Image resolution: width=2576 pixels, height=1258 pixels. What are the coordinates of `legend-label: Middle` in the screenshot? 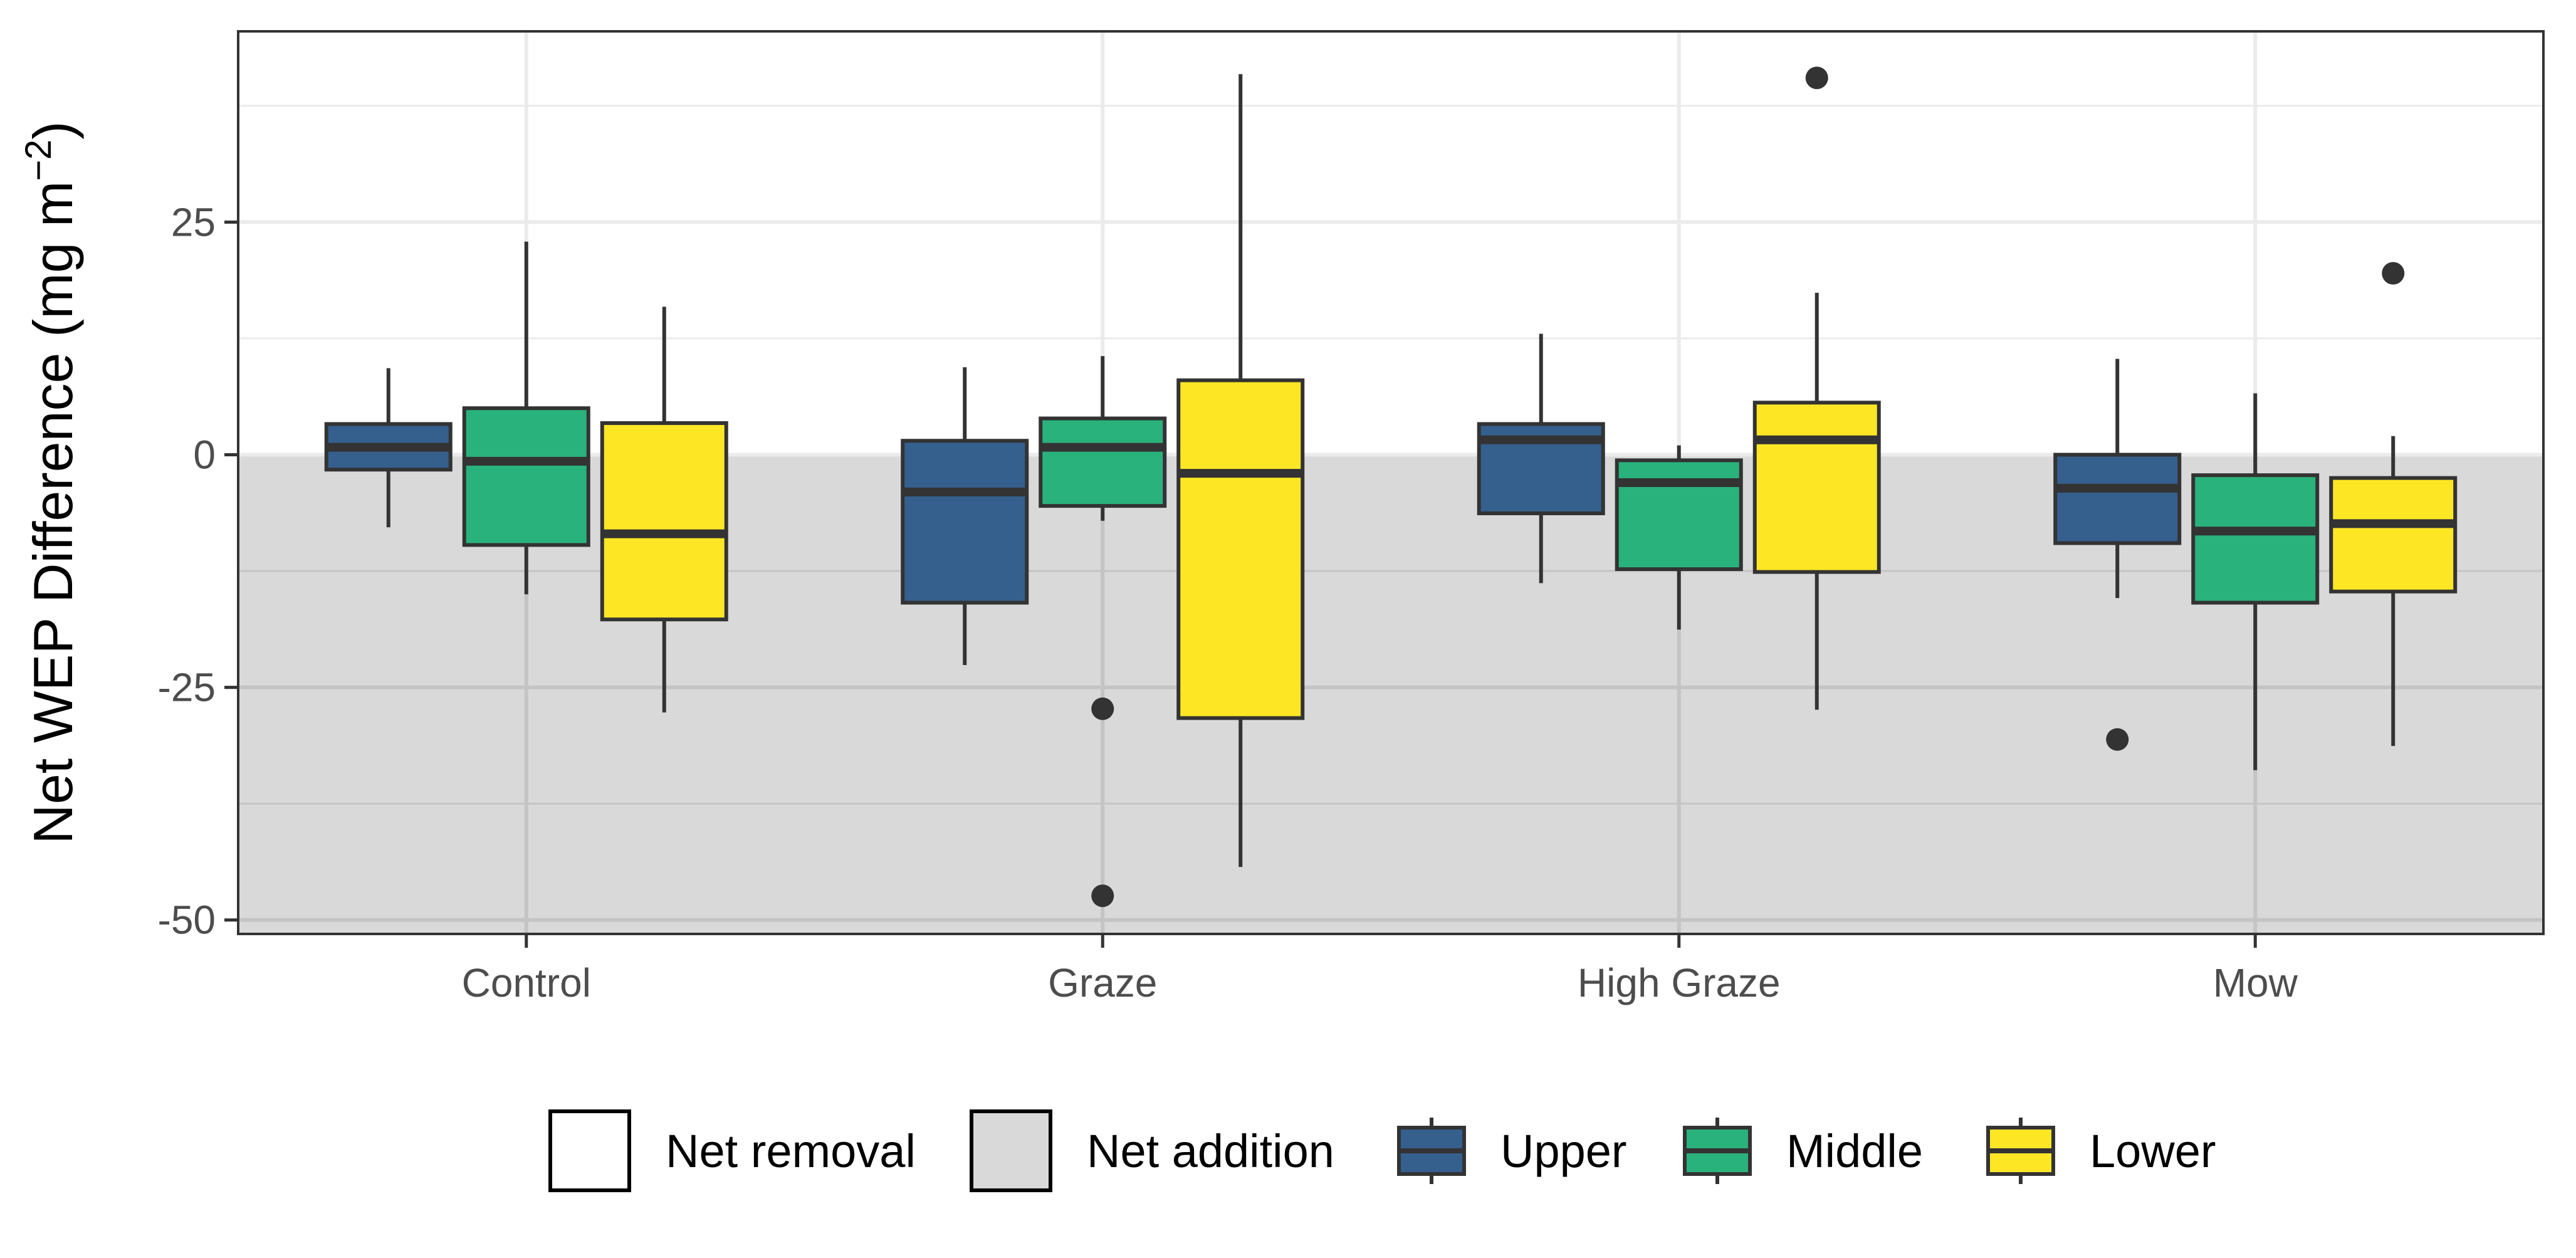 It's located at (1854, 1151).